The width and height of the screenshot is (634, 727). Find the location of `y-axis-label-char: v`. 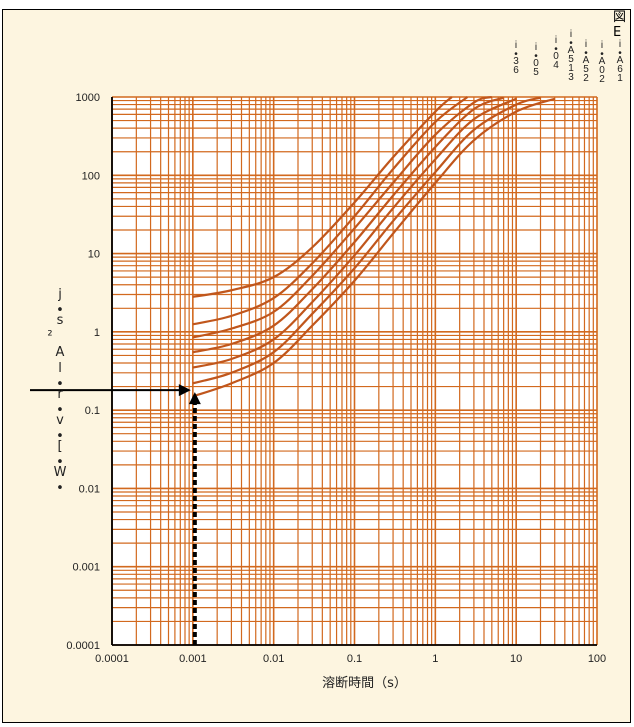

y-axis-label-char: v is located at coordinates (60, 420).